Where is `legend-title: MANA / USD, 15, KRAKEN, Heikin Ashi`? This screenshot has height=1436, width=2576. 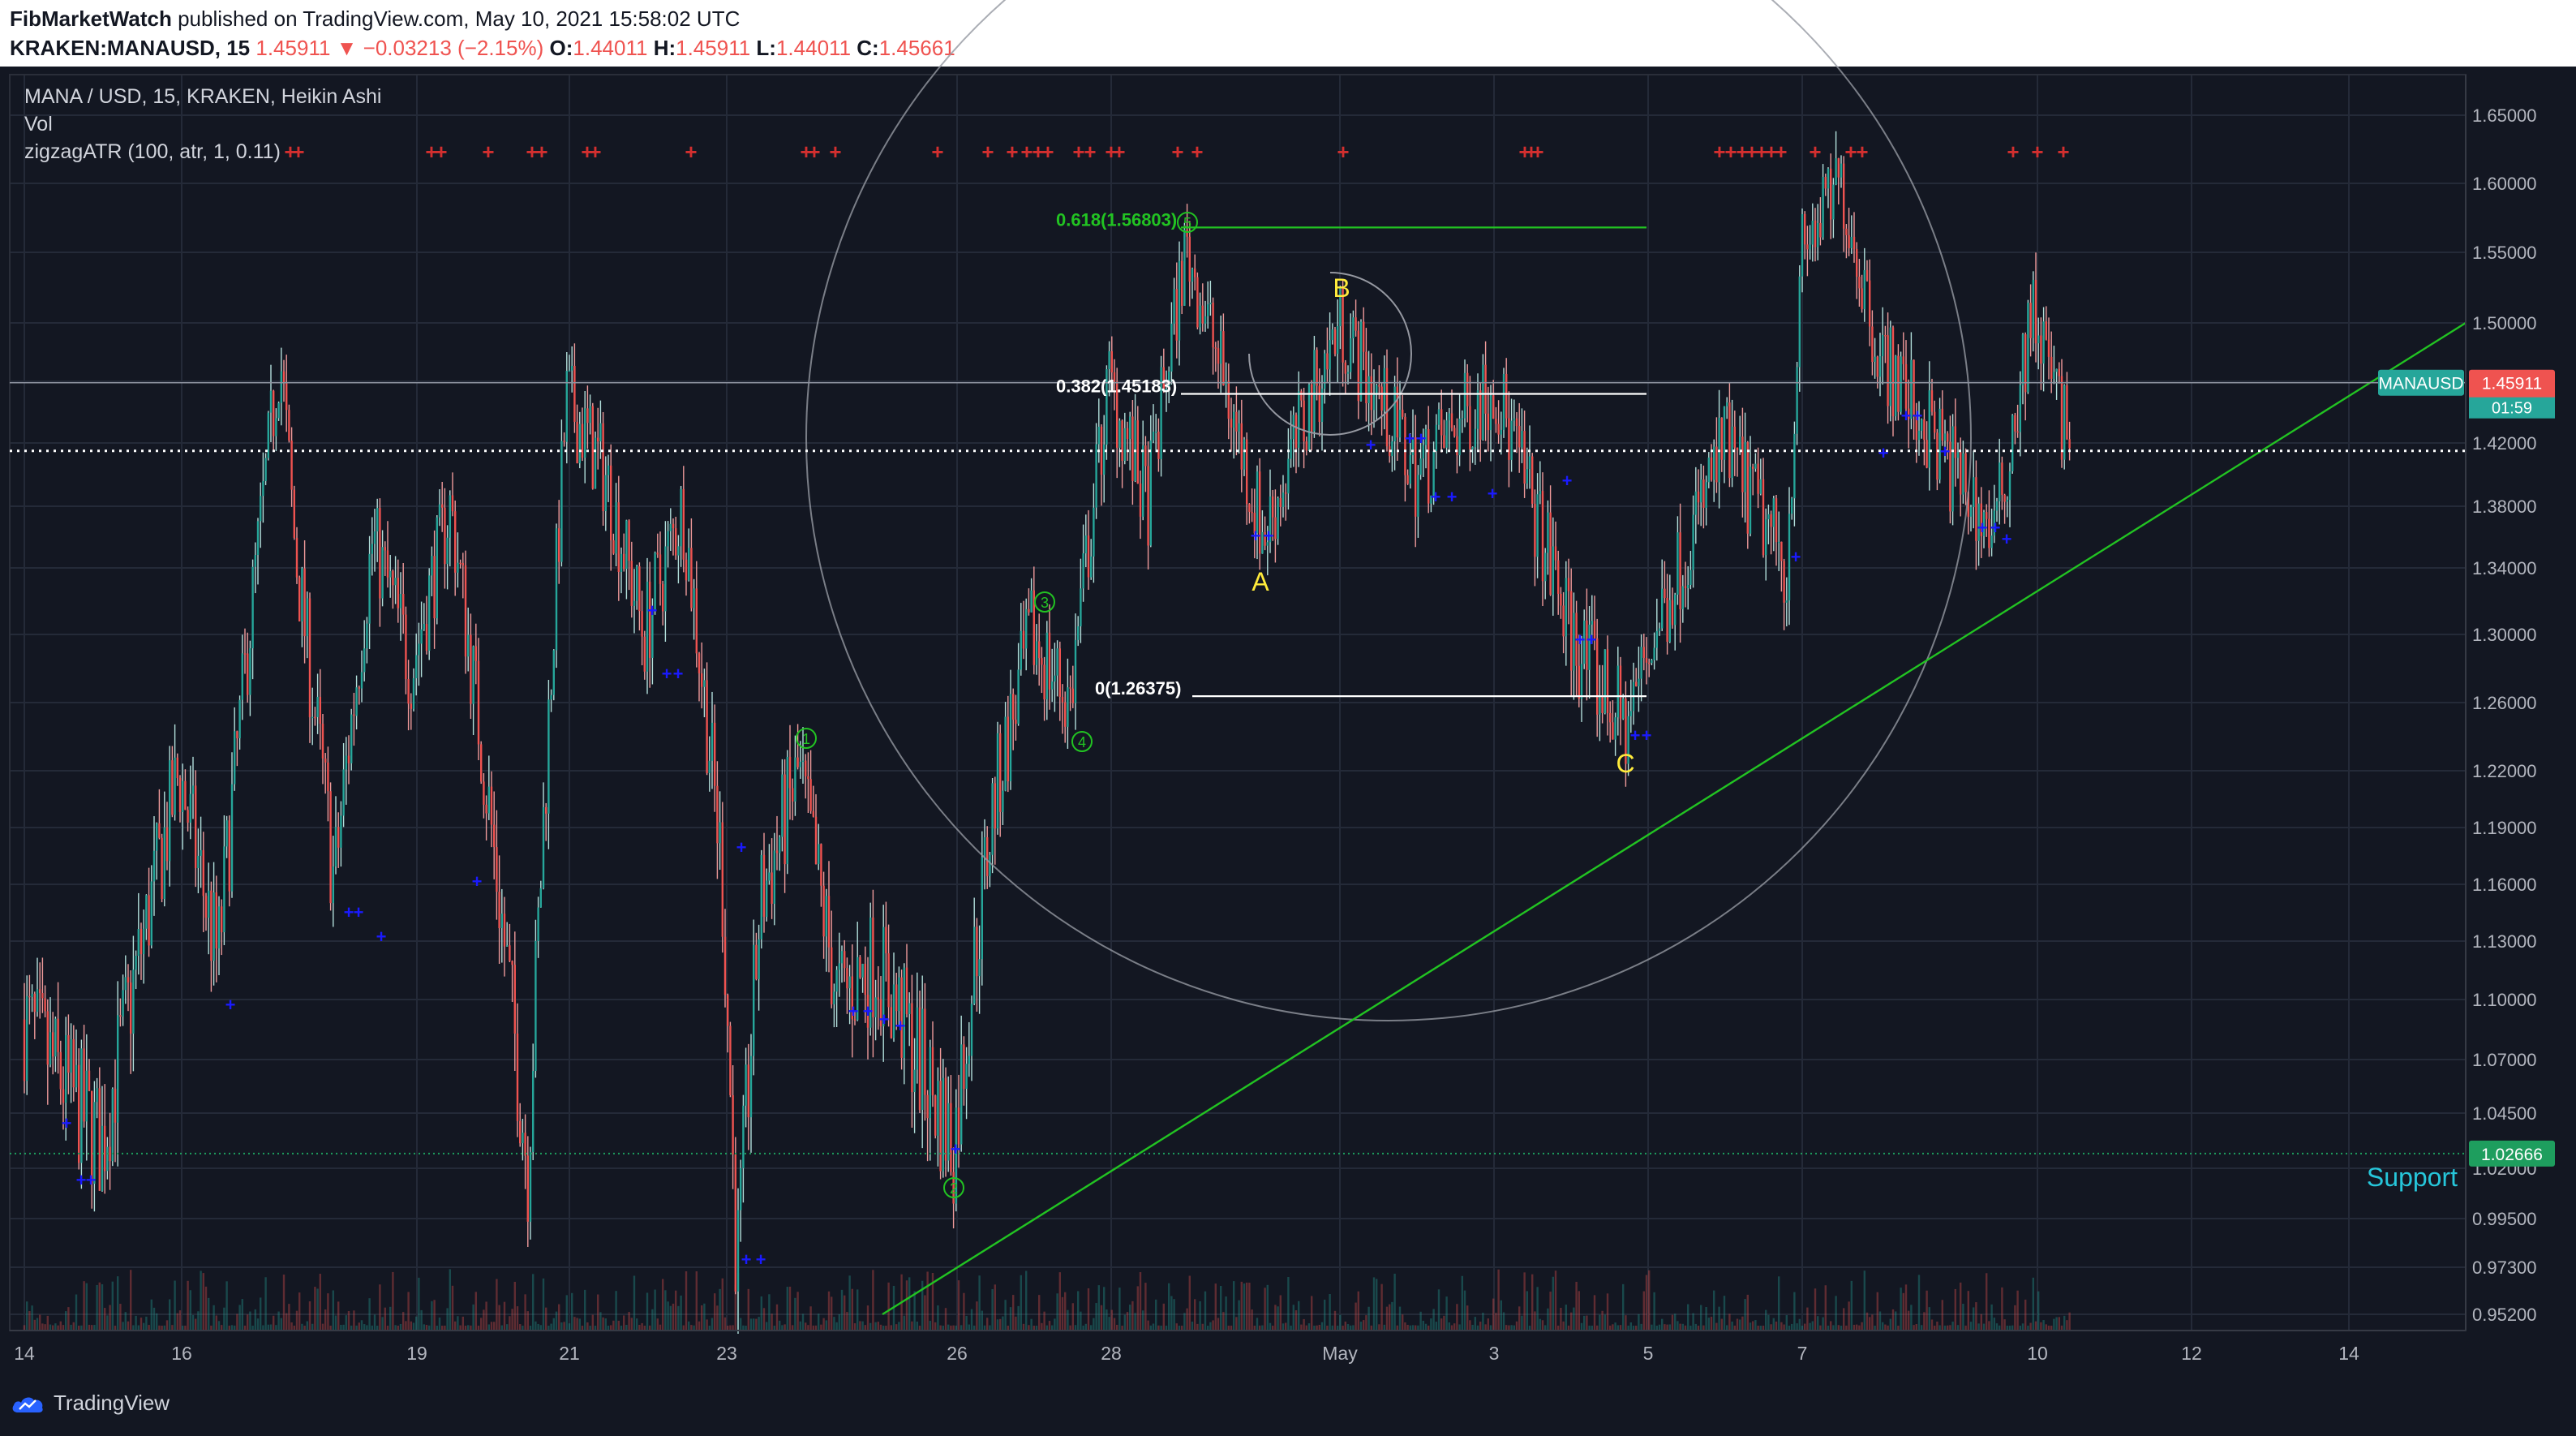 legend-title: MANA / USD, 15, KRAKEN, Heikin Ashi is located at coordinates (203, 97).